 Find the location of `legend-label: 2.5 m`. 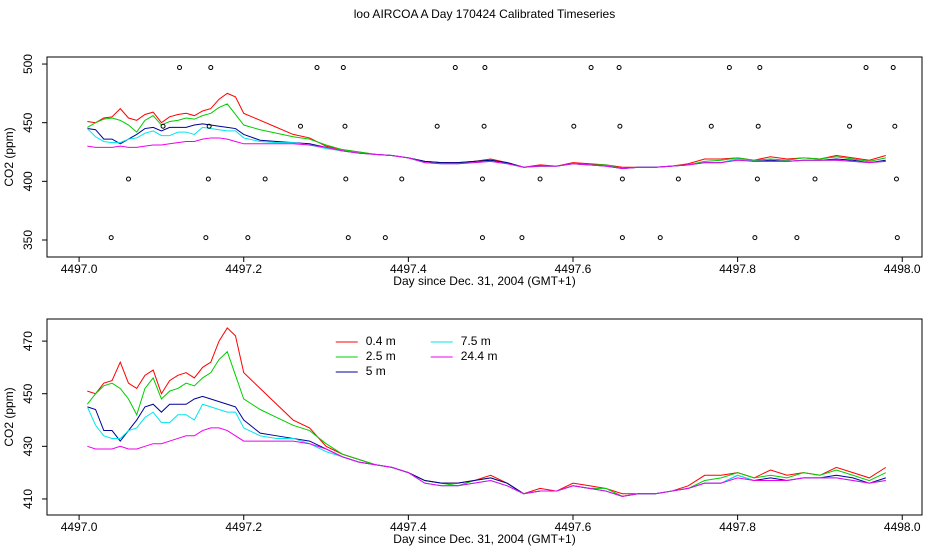

legend-label: 2.5 m is located at coordinates (381, 356).